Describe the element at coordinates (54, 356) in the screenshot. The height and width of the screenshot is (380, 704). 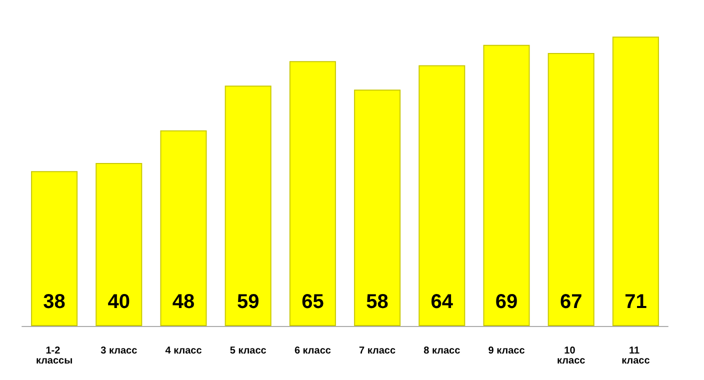
I see `x-tick-label: 1-2 классы` at that location.